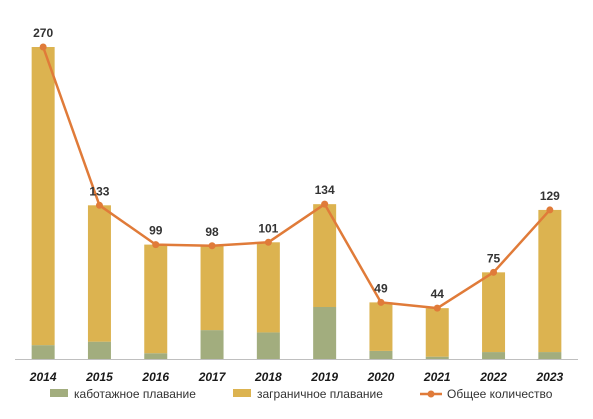  I want to click on data-label-2023: 129, so click(550, 196).